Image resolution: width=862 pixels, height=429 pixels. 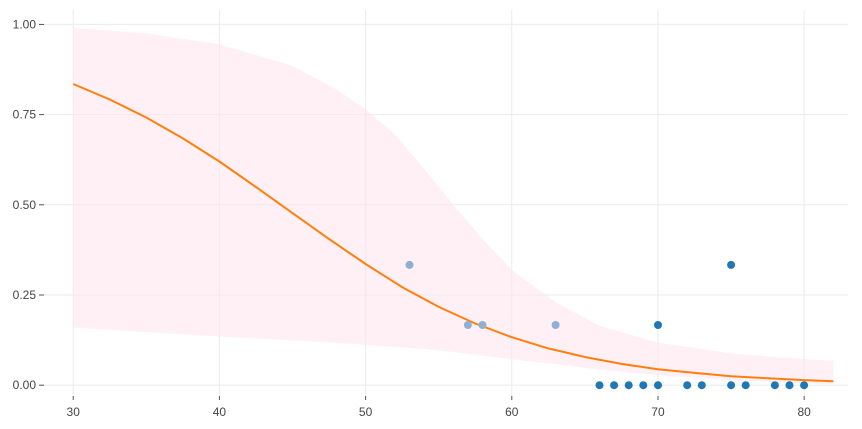 What do you see at coordinates (25, 205) in the screenshot?
I see `y-tick-label: 0.50` at bounding box center [25, 205].